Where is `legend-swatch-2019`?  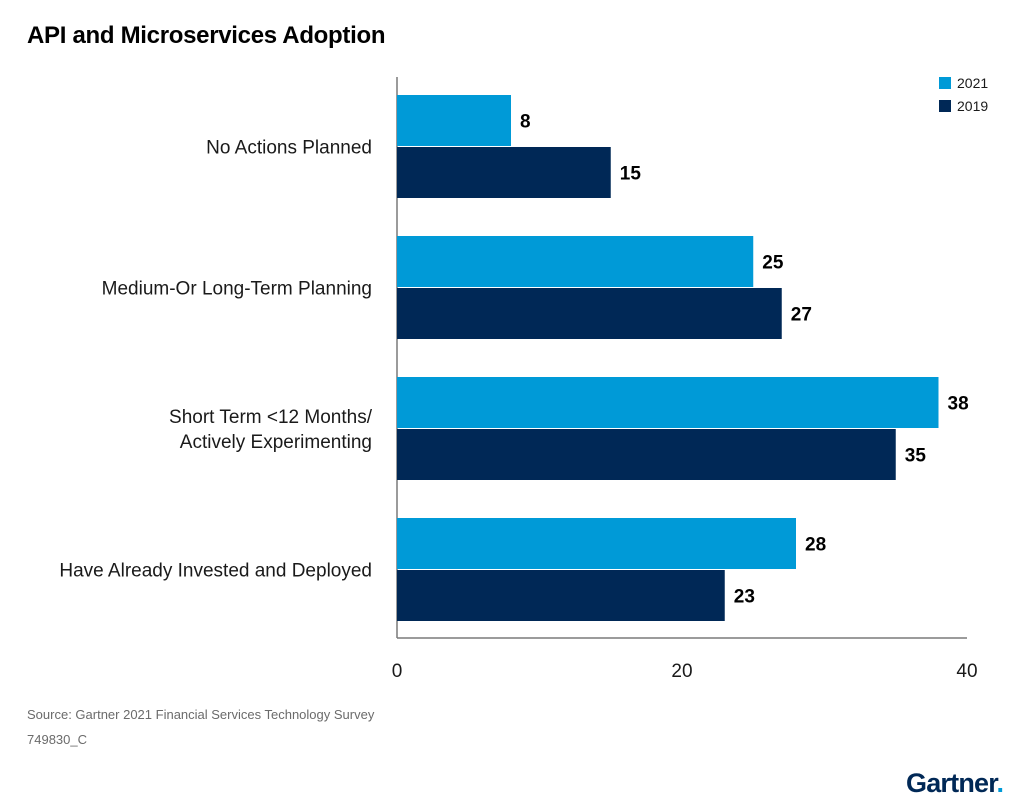
legend-swatch-2019 is located at coordinates (945, 106).